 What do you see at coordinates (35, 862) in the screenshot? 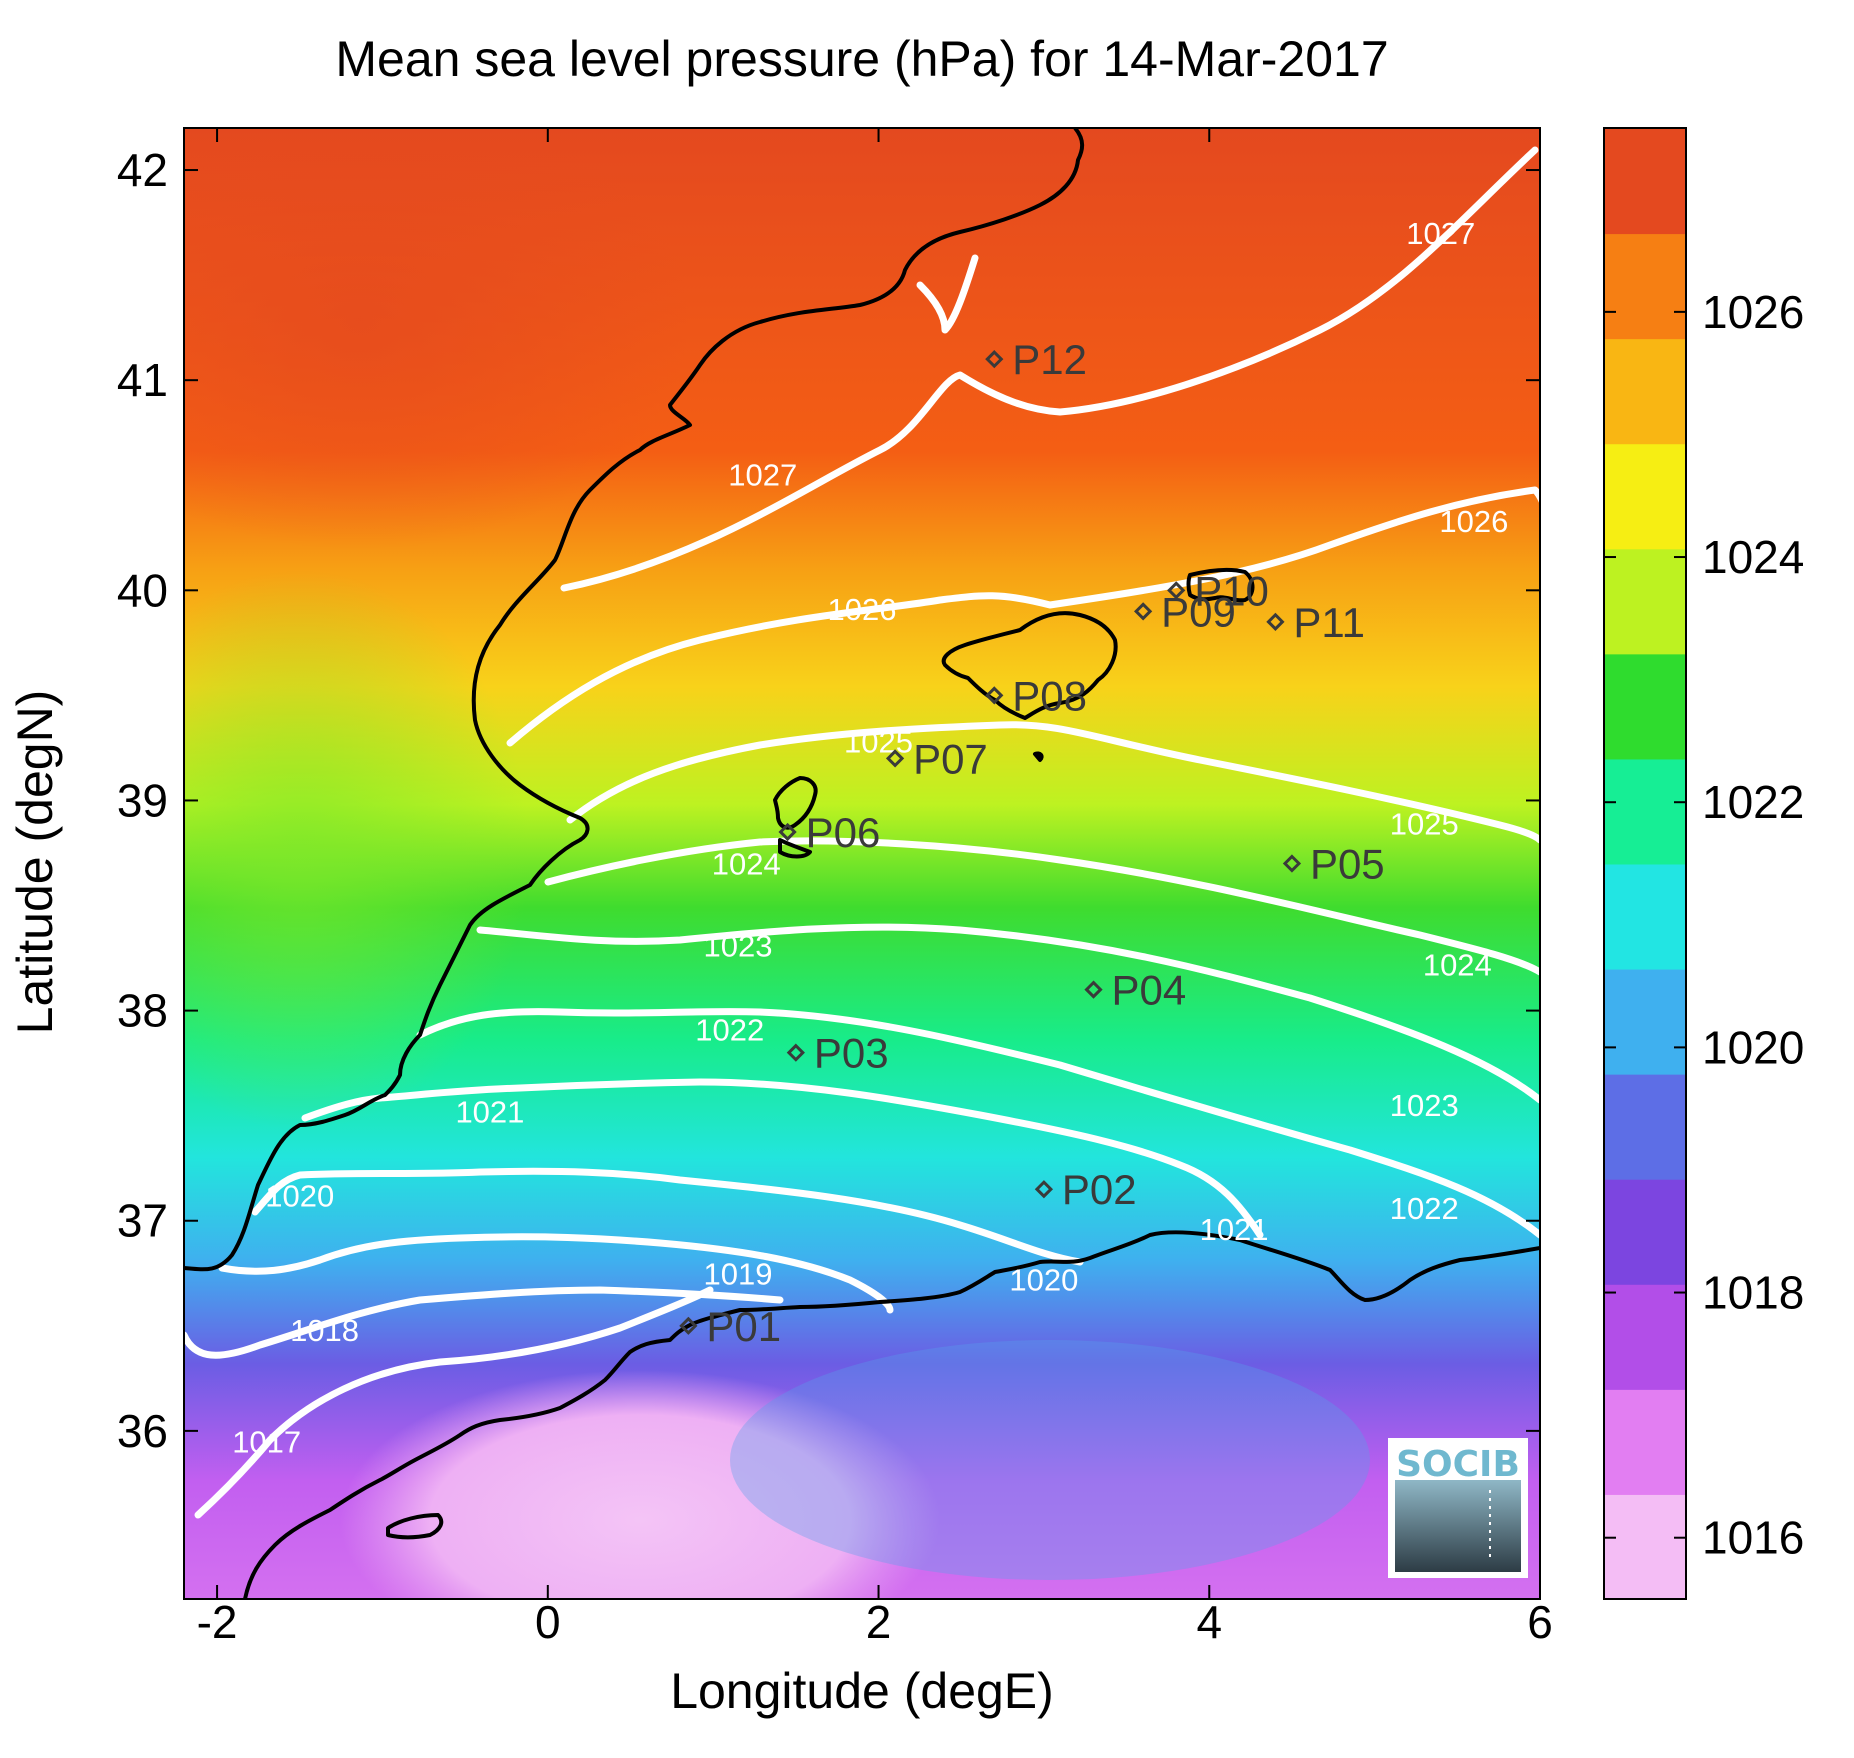
I see `y-axis-label: Latitude (degN)` at bounding box center [35, 862].